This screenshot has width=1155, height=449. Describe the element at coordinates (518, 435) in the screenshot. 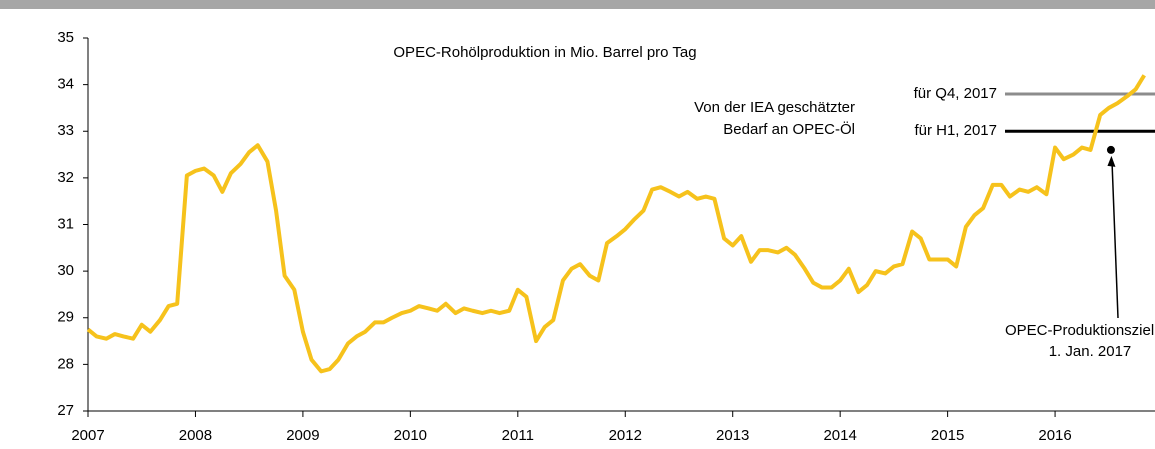

I see `x-tick-label: 2011` at that location.